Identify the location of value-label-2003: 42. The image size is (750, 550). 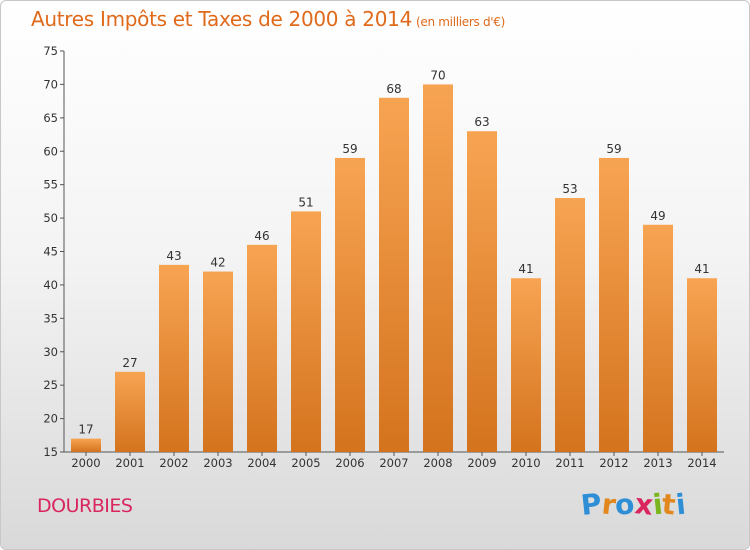
(217, 263).